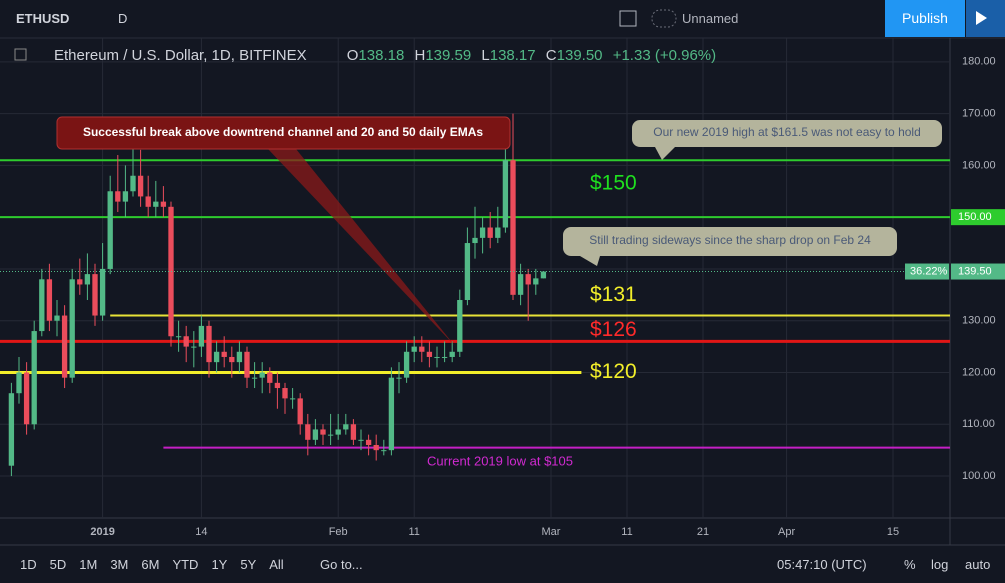  What do you see at coordinates (180, 55) in the screenshot?
I see `symbol-name: Ethereum / U.S. Dollar, 1D, BITFINEX` at bounding box center [180, 55].